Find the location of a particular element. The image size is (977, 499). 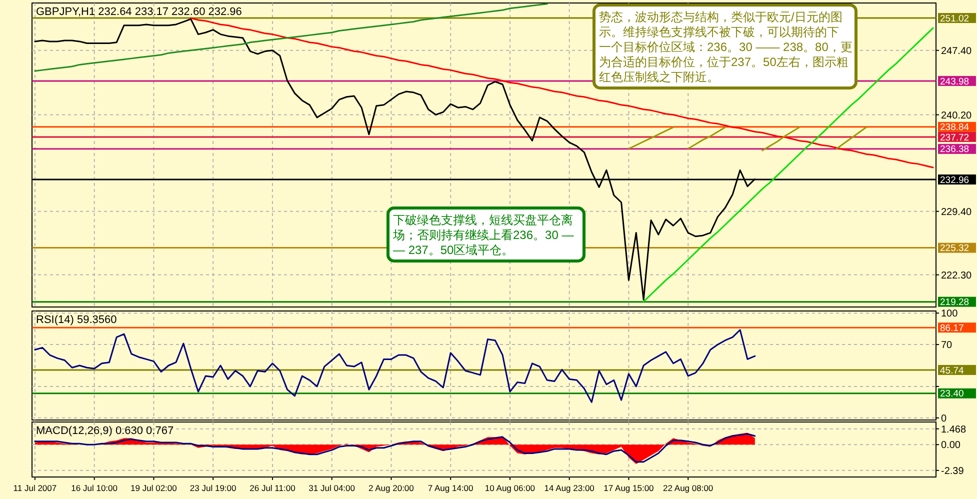

y-tick-label: 229.40 is located at coordinates (956, 212).